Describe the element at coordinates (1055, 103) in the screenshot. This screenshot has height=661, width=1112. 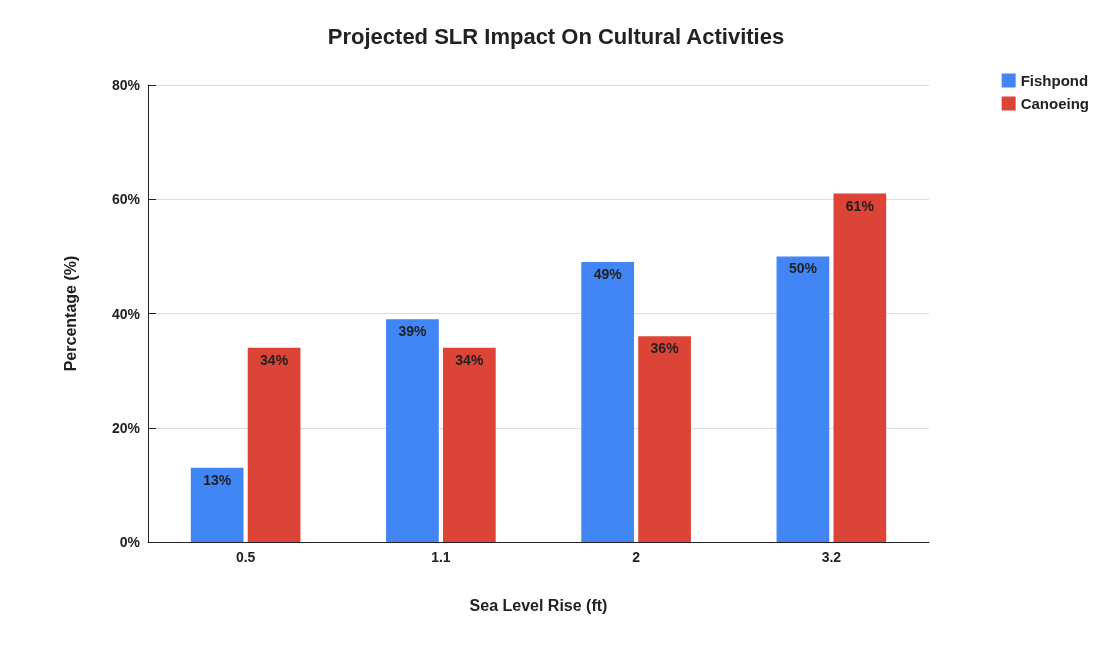
I see `legend-label: Canoeing` at that location.